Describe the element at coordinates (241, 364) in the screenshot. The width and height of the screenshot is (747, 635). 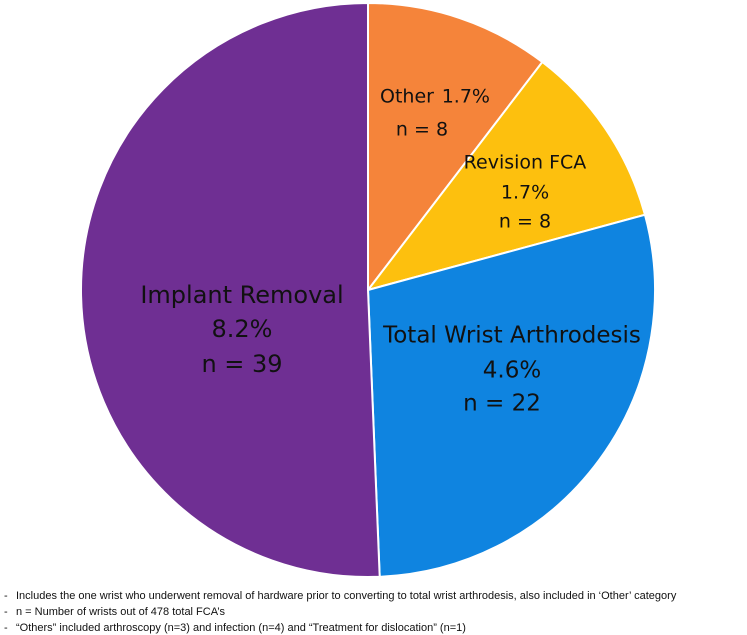
I see `value-label: n = 39` at that location.